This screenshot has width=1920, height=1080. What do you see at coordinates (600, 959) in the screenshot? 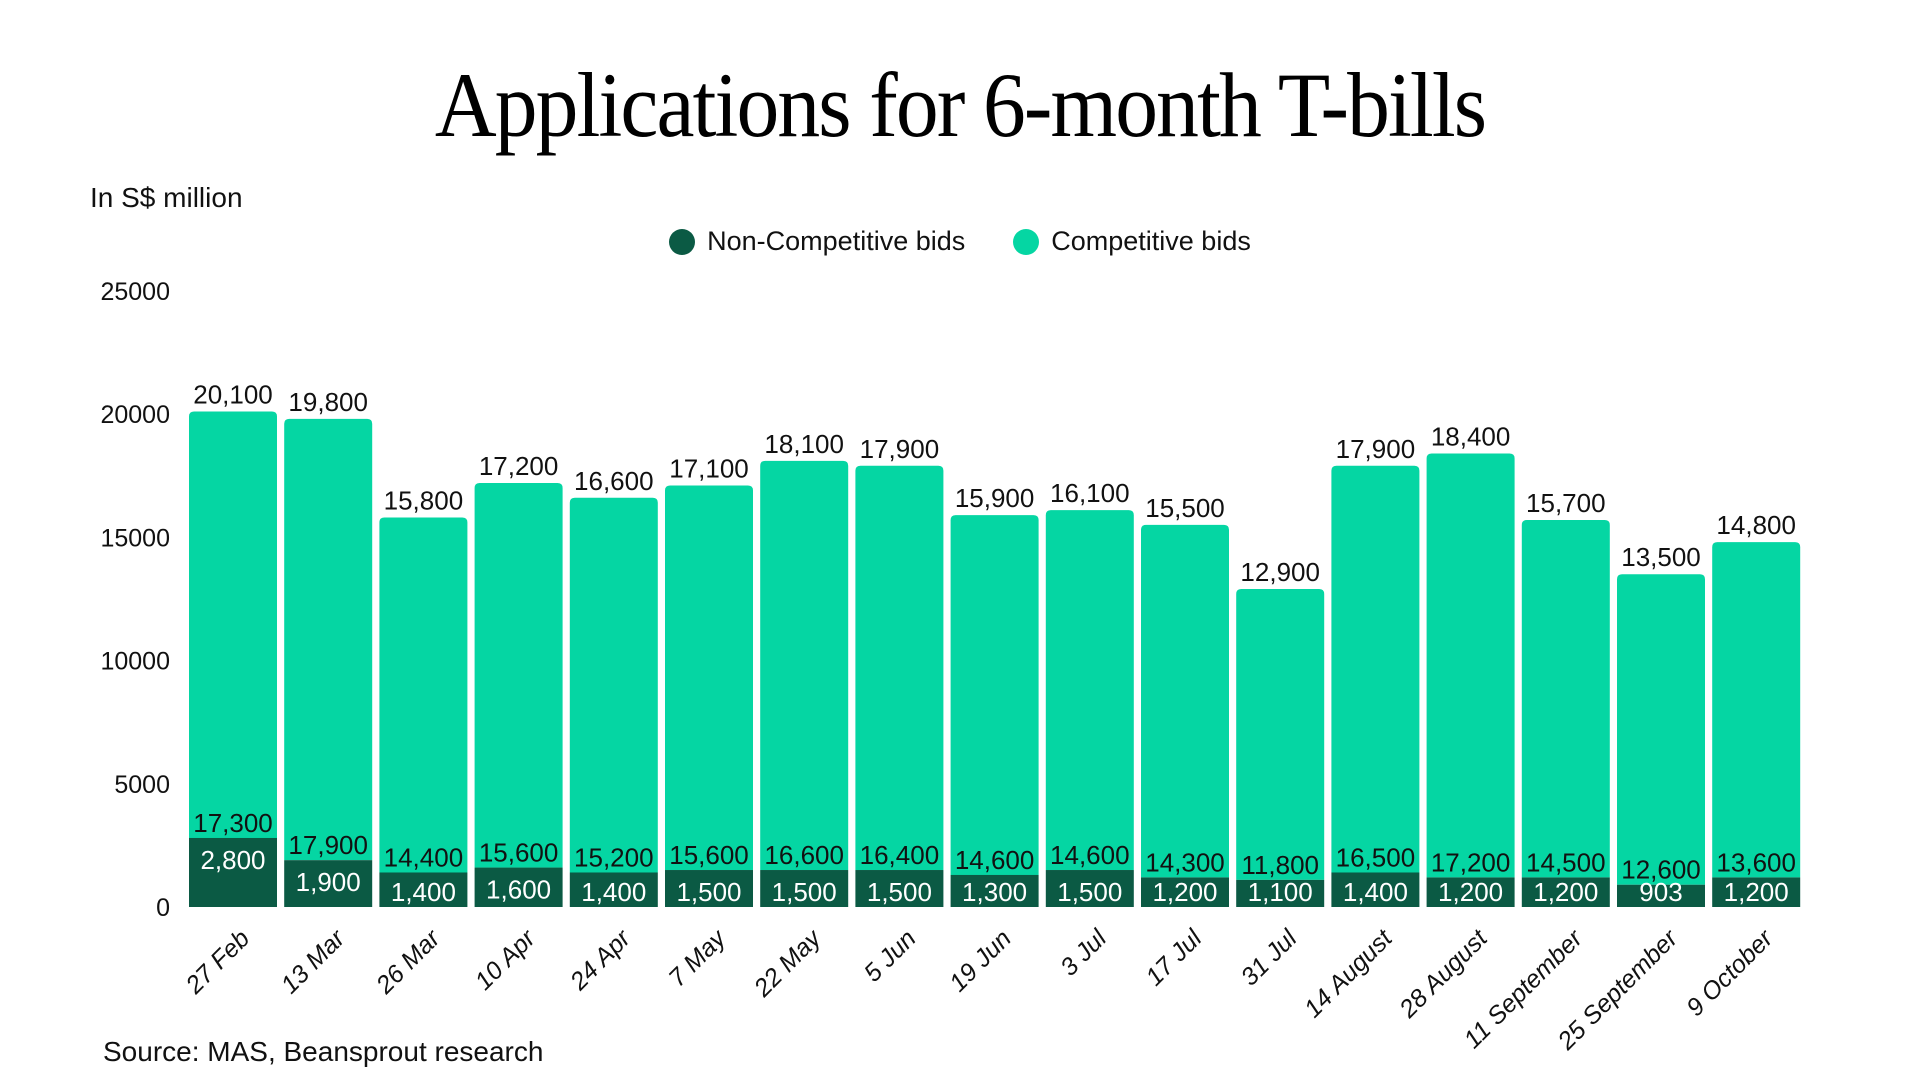
I see `x-tick-label: 24 Apr` at bounding box center [600, 959].